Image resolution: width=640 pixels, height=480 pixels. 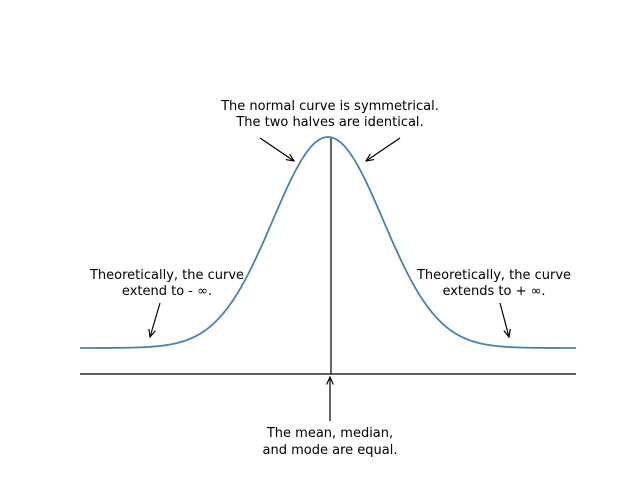 I want to click on symmetry-label-line2: The two halves are identical., so click(x=329, y=122).